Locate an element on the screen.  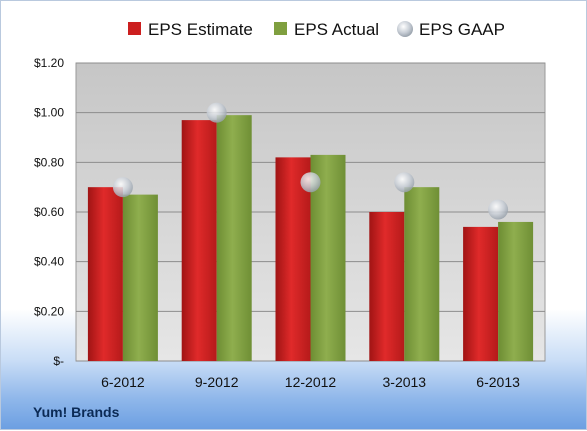
company-label: Yum! Brands is located at coordinates (76, 412).